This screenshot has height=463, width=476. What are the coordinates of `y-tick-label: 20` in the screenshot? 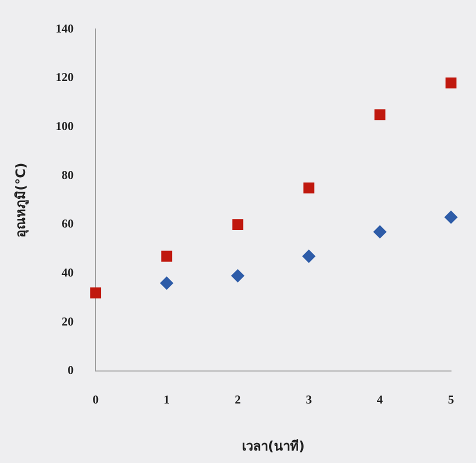 It's located at (68, 321).